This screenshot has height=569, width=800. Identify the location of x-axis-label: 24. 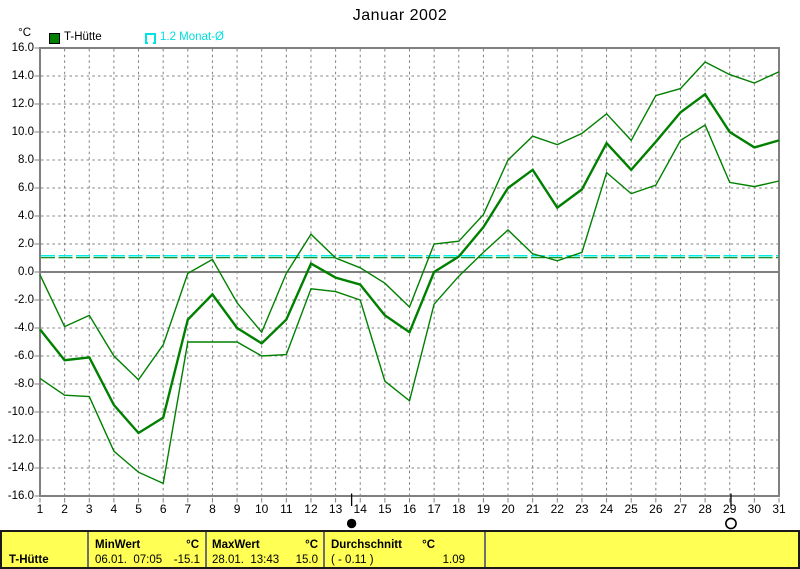
(606, 509).